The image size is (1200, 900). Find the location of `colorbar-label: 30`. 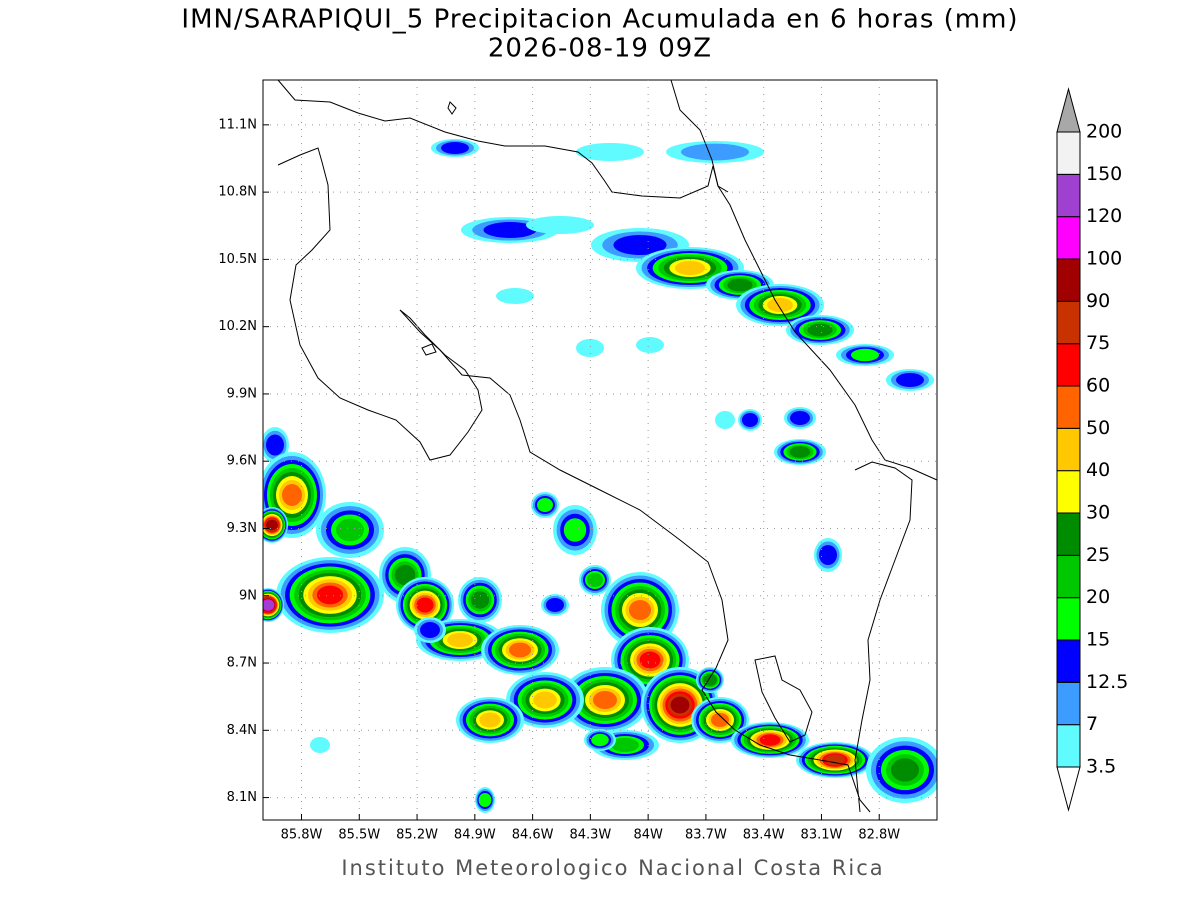

colorbar-label: 30 is located at coordinates (1098, 513).